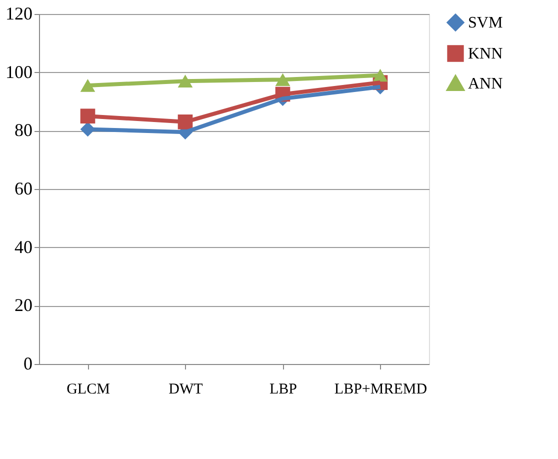 This screenshot has height=459, width=558. Describe the element at coordinates (28, 364) in the screenshot. I see `y-tick-label: 0` at that location.